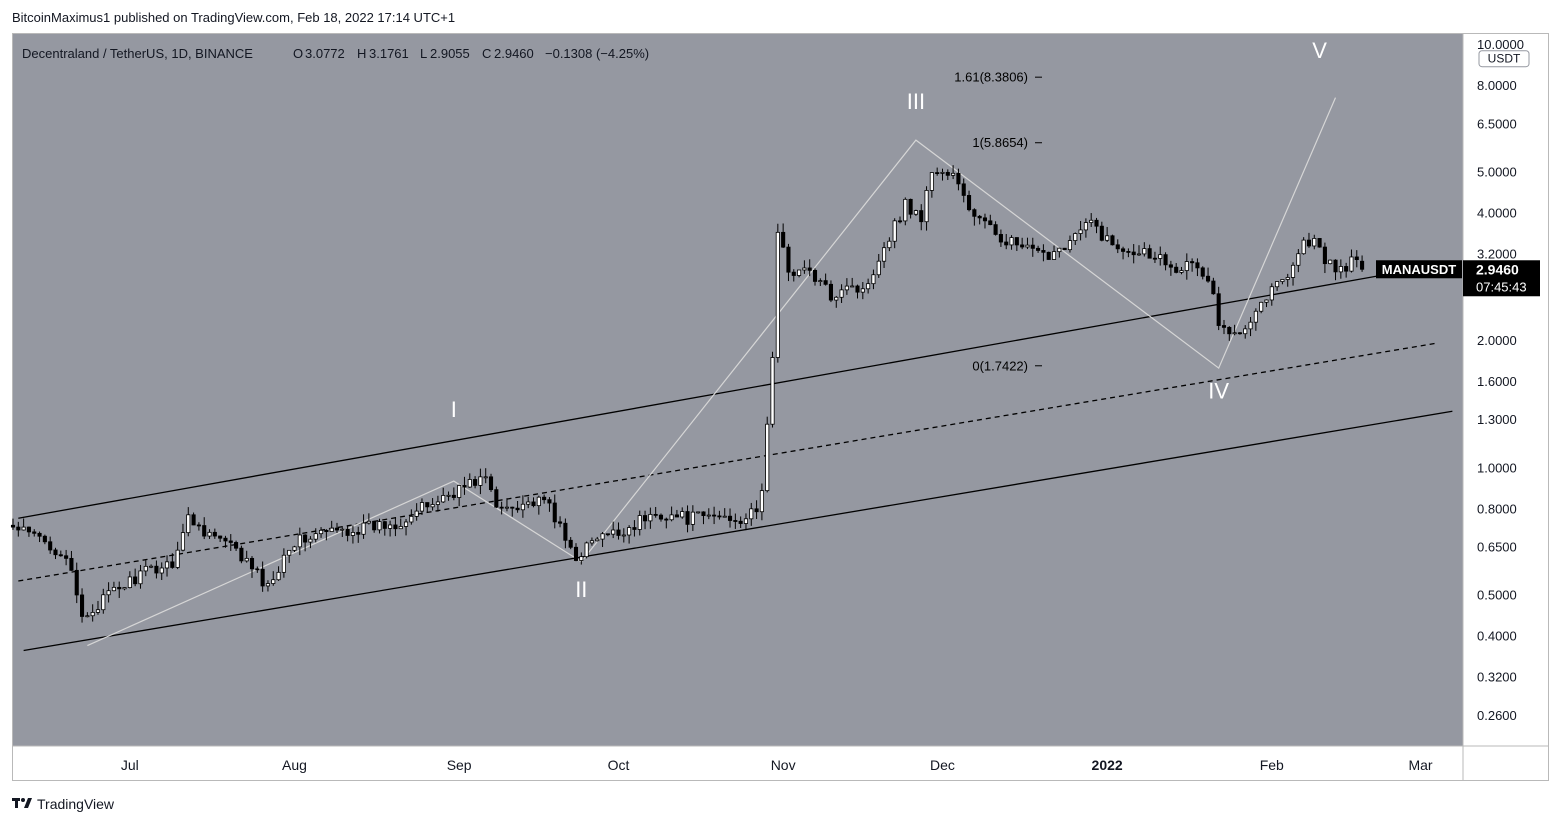 The image size is (1562, 826). What do you see at coordinates (1497, 595) in the screenshot?
I see `y-tick-label: 0.5000` at bounding box center [1497, 595].